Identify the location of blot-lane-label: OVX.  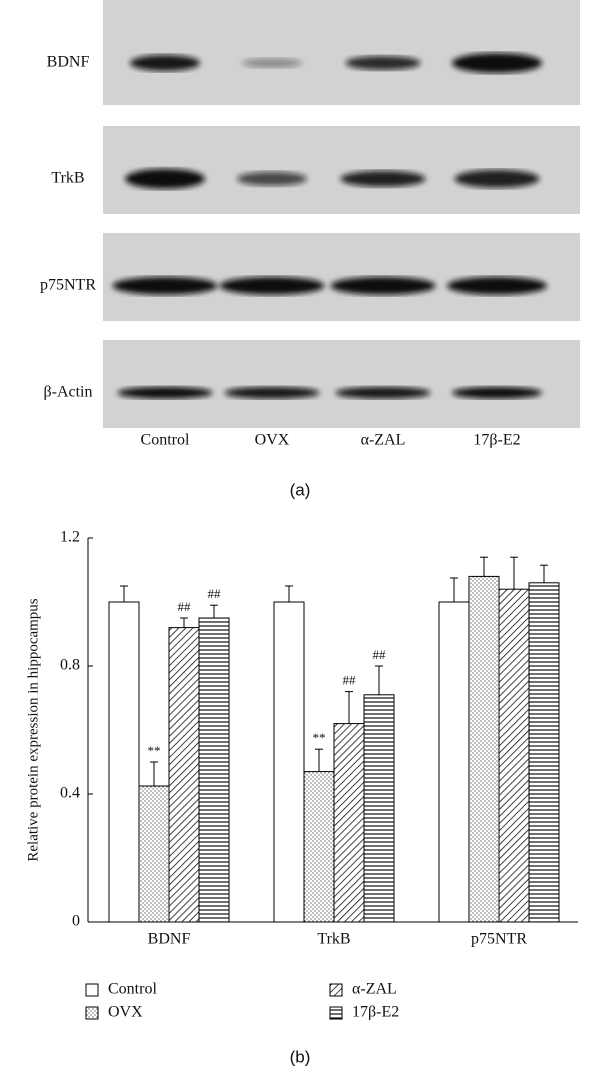
(272, 440).